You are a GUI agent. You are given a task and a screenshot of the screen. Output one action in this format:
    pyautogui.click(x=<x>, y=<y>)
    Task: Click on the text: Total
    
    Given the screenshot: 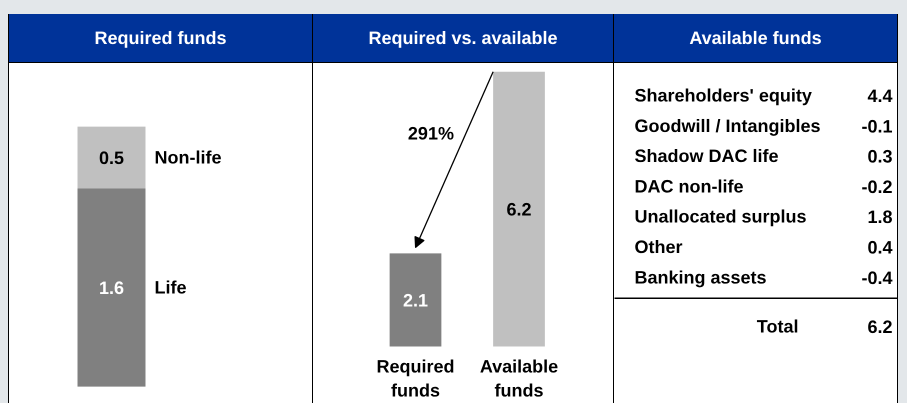 What is the action you would take?
    pyautogui.click(x=777, y=326)
    